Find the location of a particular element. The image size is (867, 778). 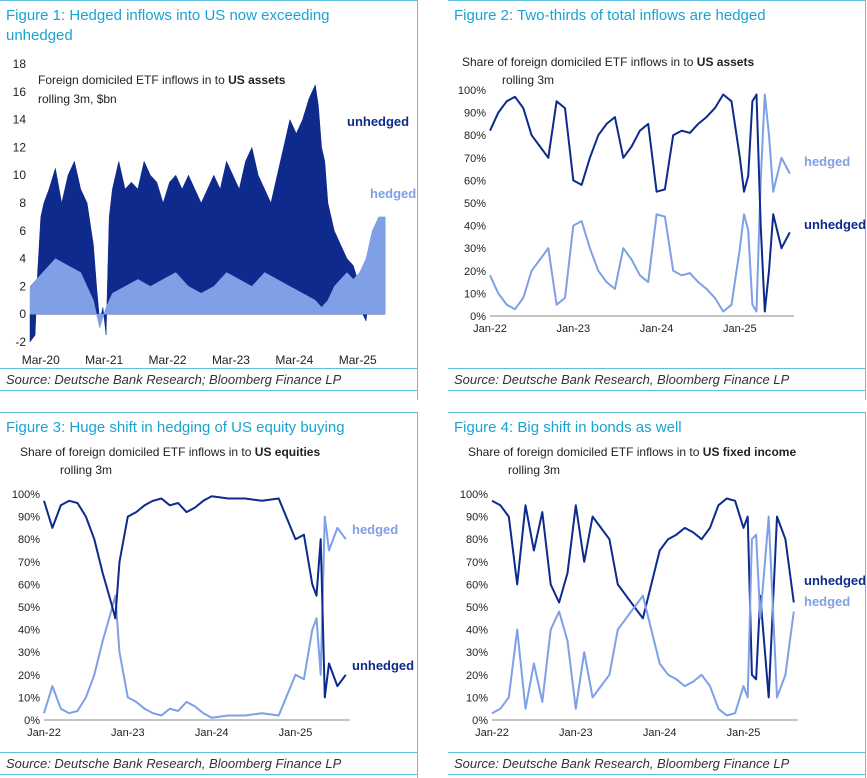

y-tick-label: -2 is located at coordinates (20, 342).